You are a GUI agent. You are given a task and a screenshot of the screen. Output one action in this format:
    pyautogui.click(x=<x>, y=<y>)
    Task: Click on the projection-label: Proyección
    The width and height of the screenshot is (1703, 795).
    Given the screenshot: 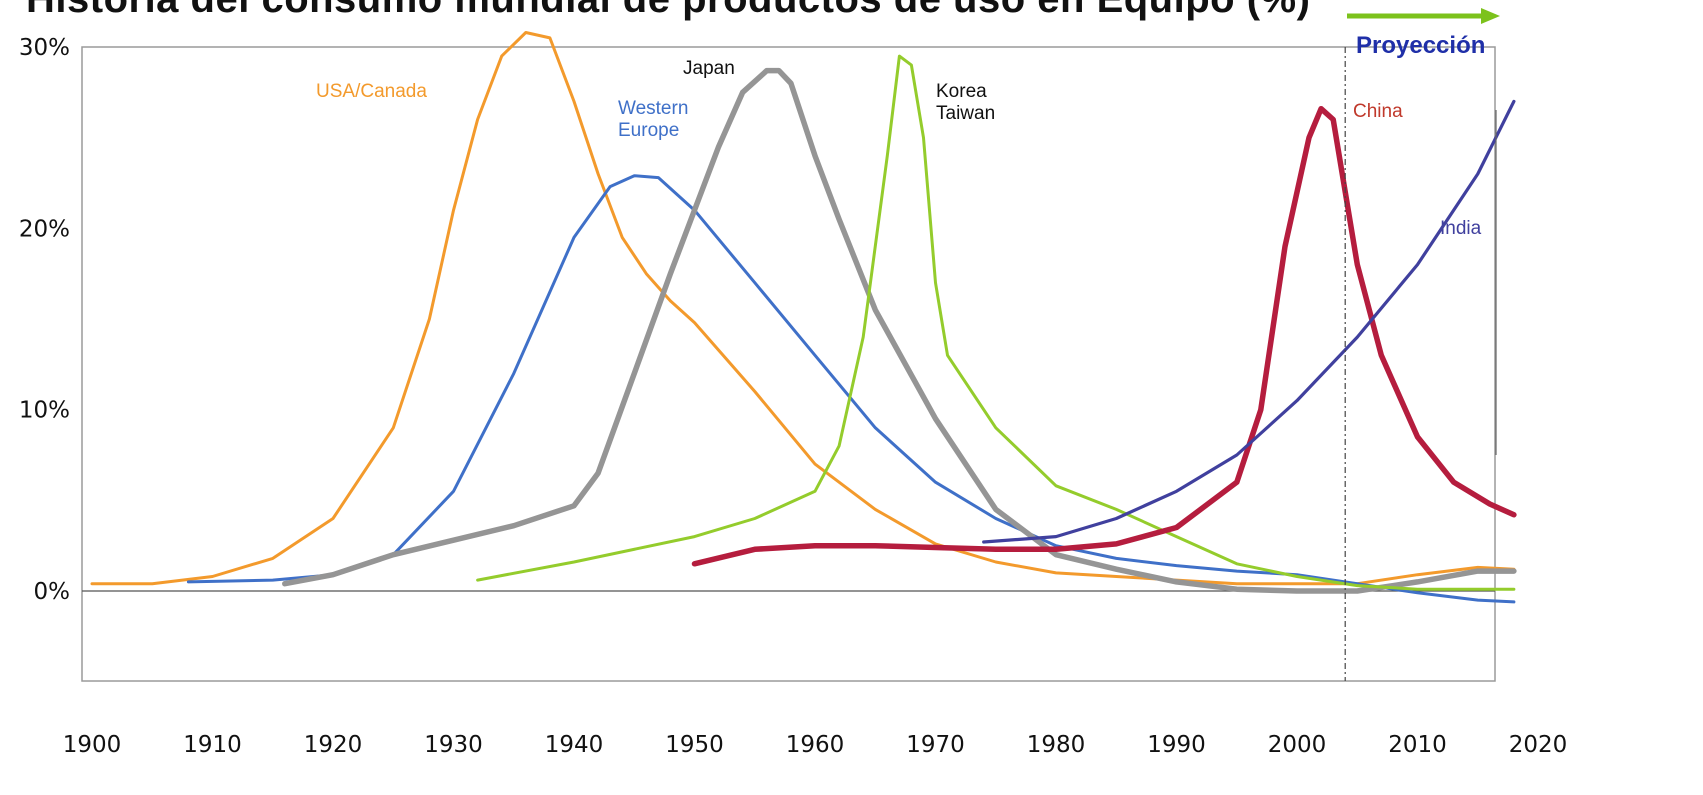 What is the action you would take?
    pyautogui.click(x=1421, y=45)
    